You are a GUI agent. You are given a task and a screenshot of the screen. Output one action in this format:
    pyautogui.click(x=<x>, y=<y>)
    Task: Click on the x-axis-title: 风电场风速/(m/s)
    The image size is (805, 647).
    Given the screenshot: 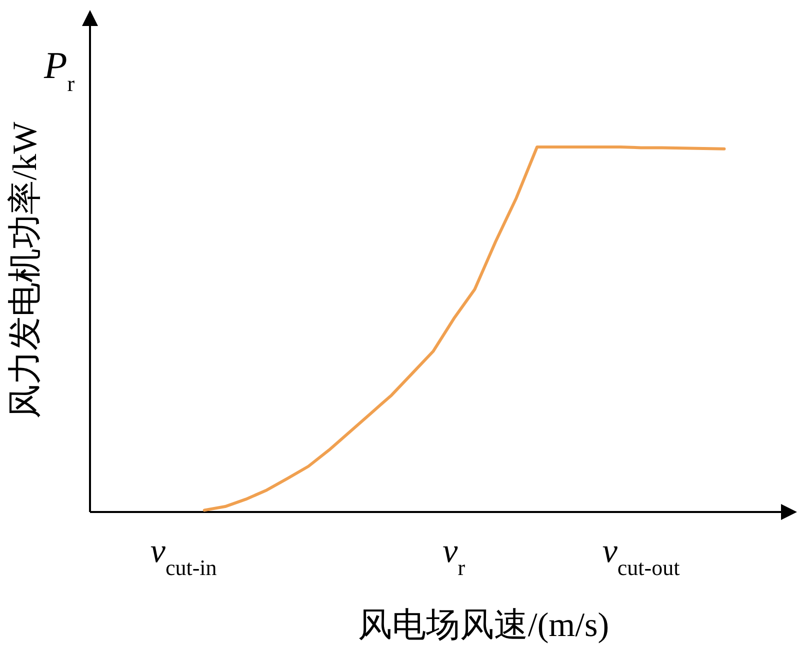 What is the action you would take?
    pyautogui.click(x=484, y=625)
    